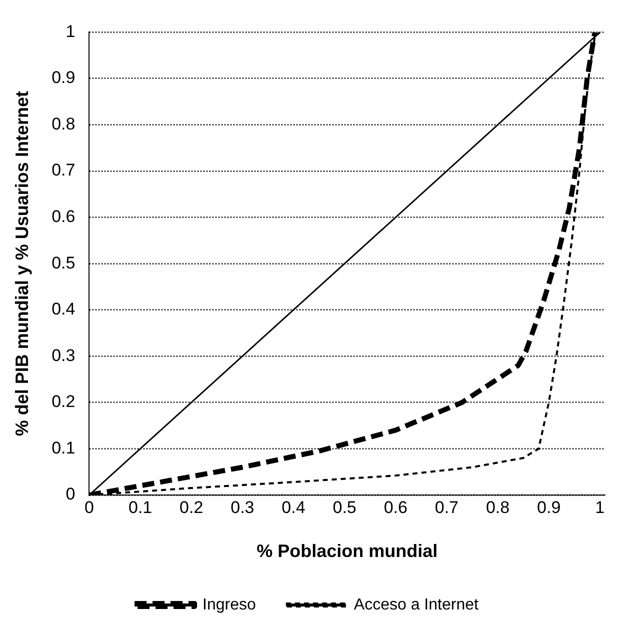 The height and width of the screenshot is (631, 627). What do you see at coordinates (64, 216) in the screenshot?
I see `y-tick-label: 0.6` at bounding box center [64, 216].